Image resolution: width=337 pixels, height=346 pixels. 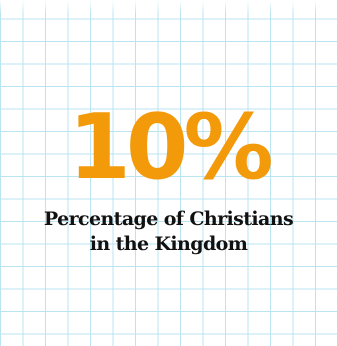 What do you see at coordinates (168, 244) in the screenshot?
I see `caption-line-2: in the Kingdom` at bounding box center [168, 244].